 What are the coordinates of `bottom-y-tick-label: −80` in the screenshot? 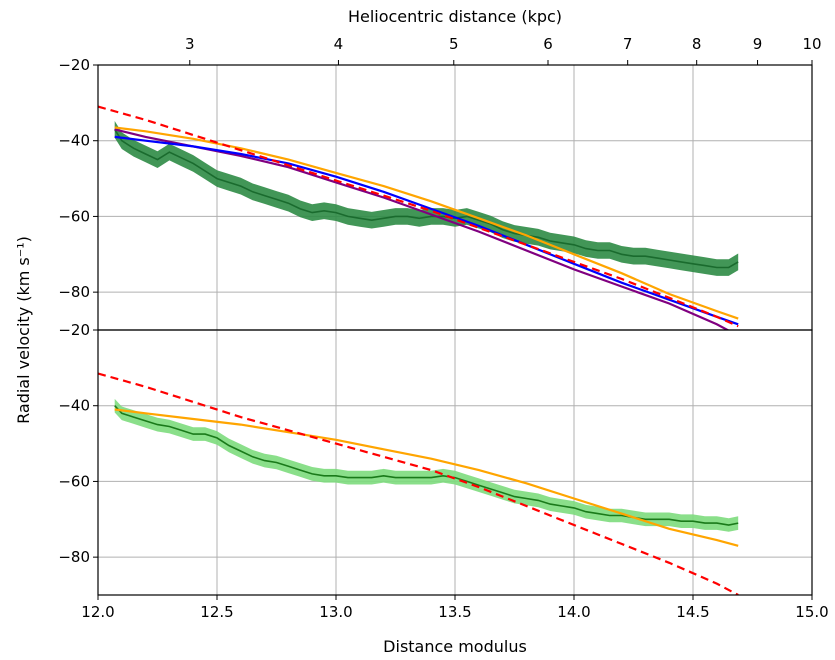 It's located at (74, 557).